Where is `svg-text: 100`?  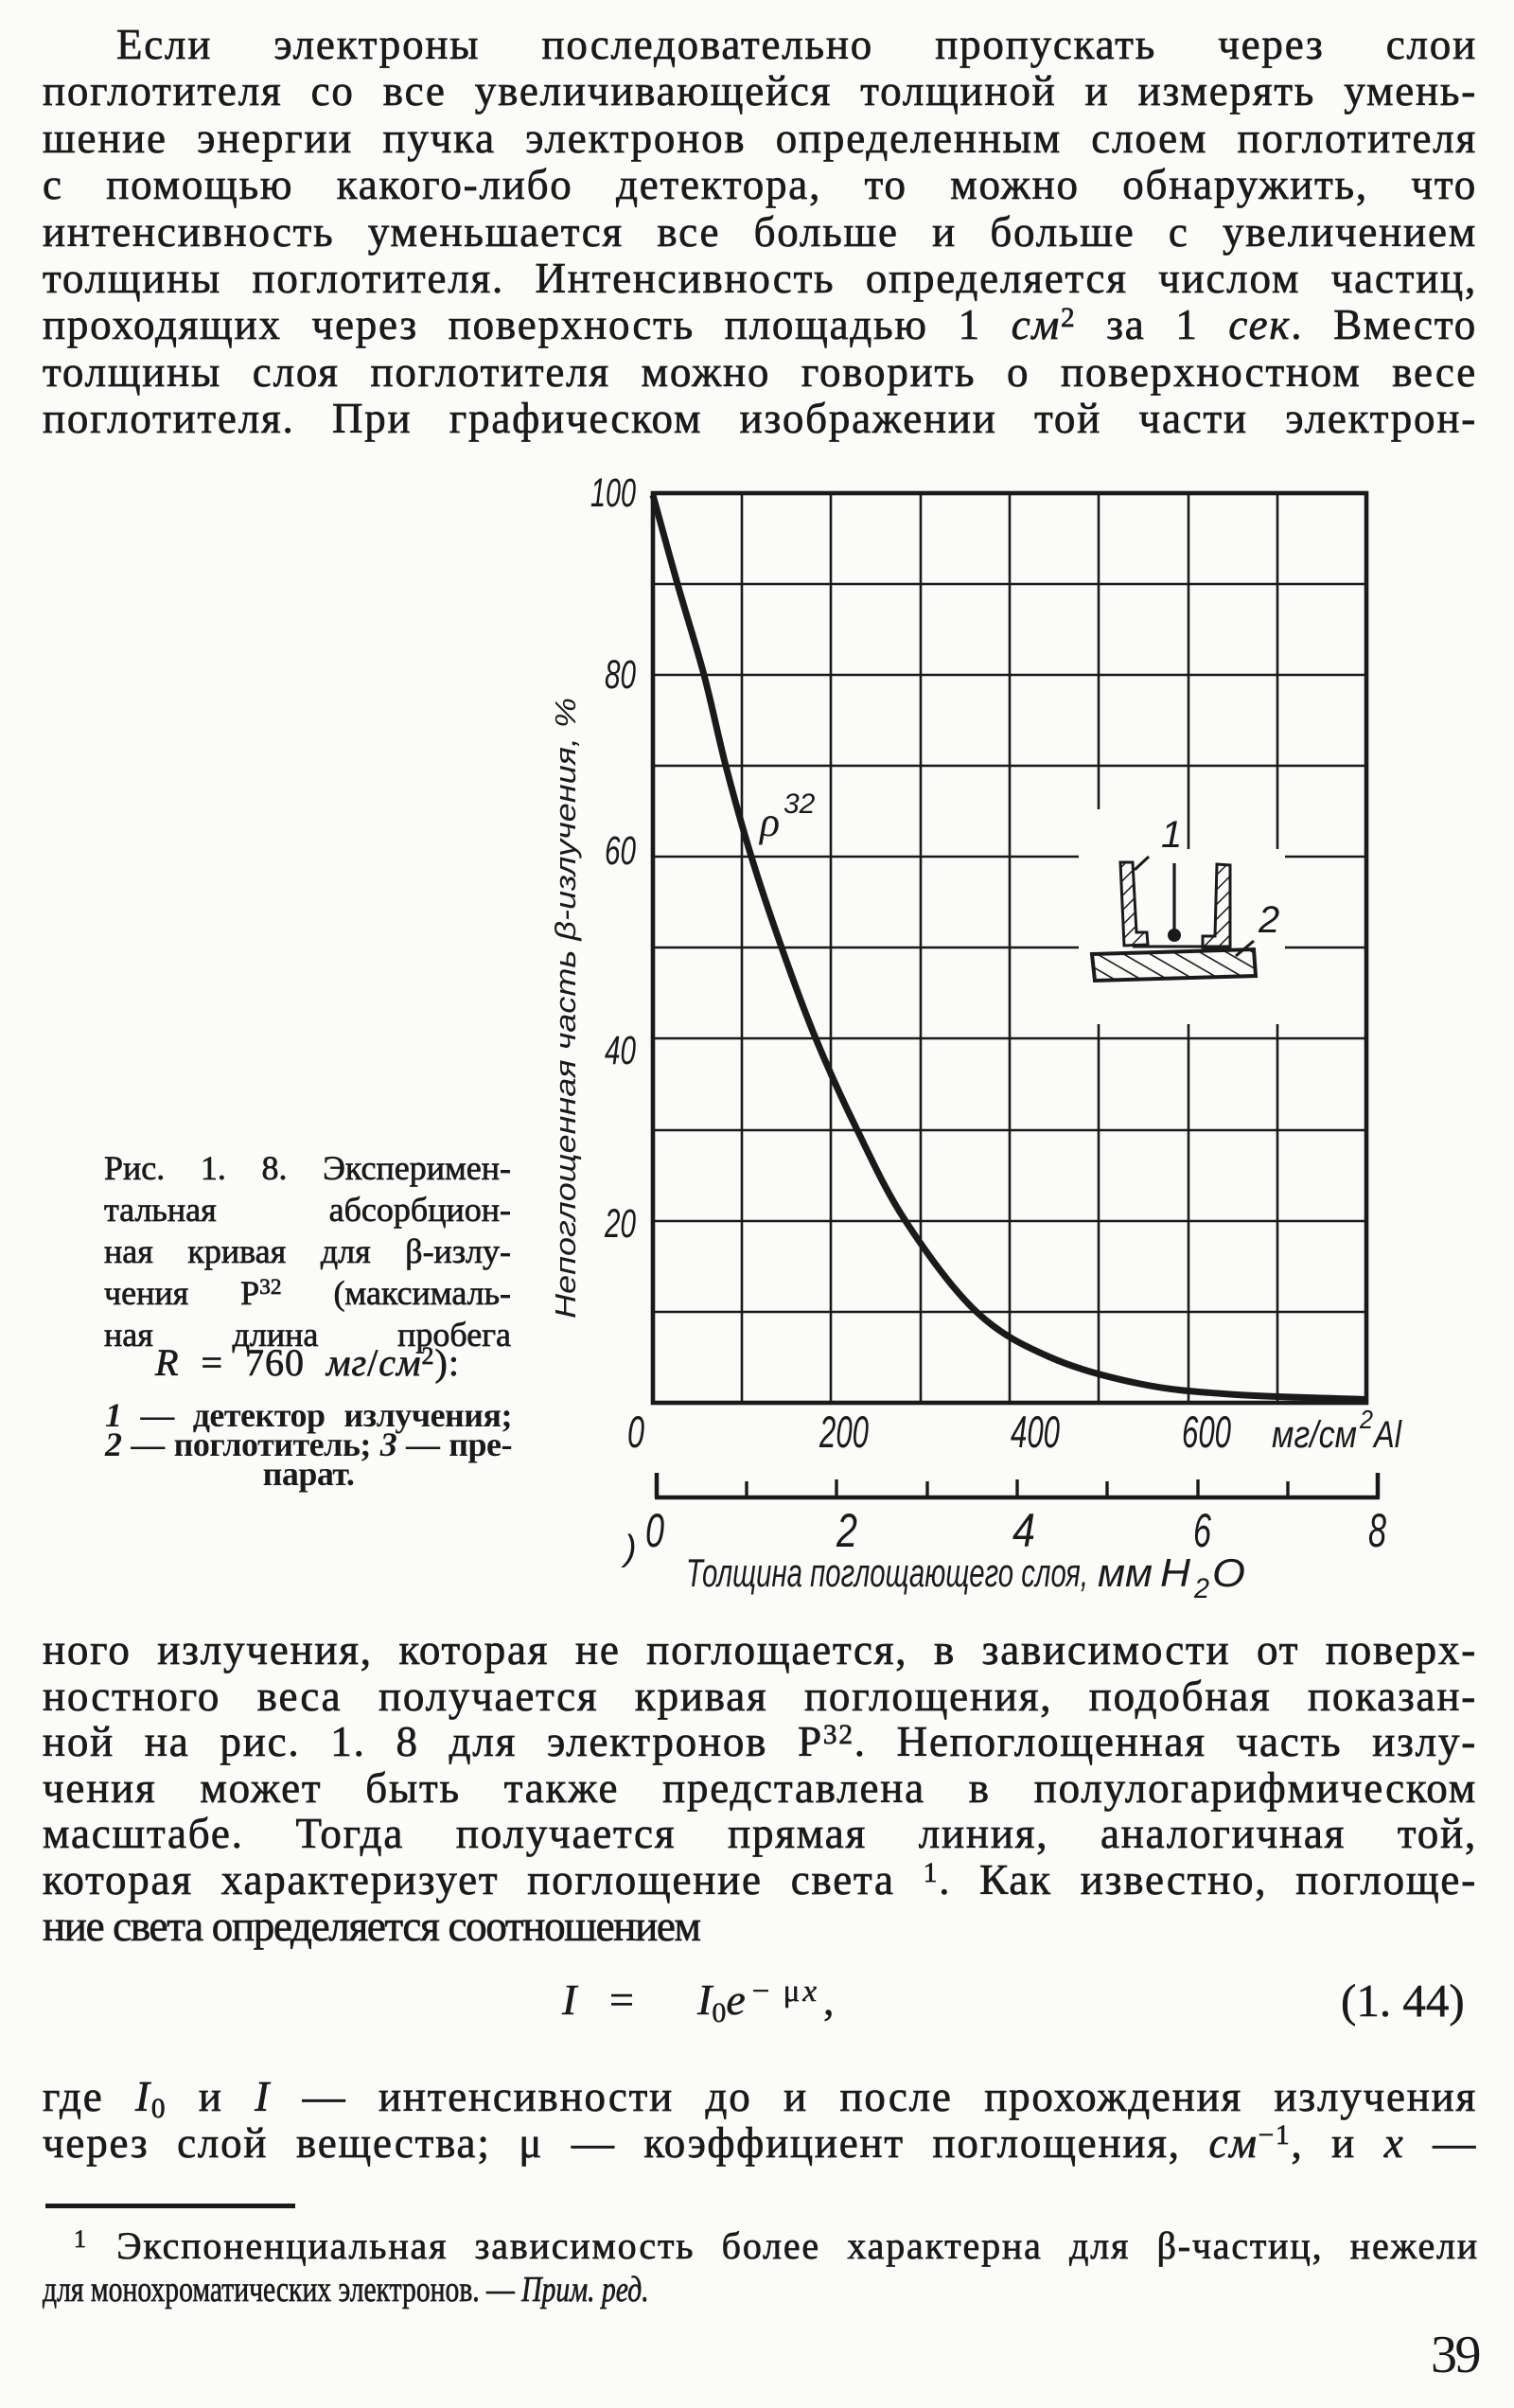 svg-text: 100 is located at coordinates (613, 493).